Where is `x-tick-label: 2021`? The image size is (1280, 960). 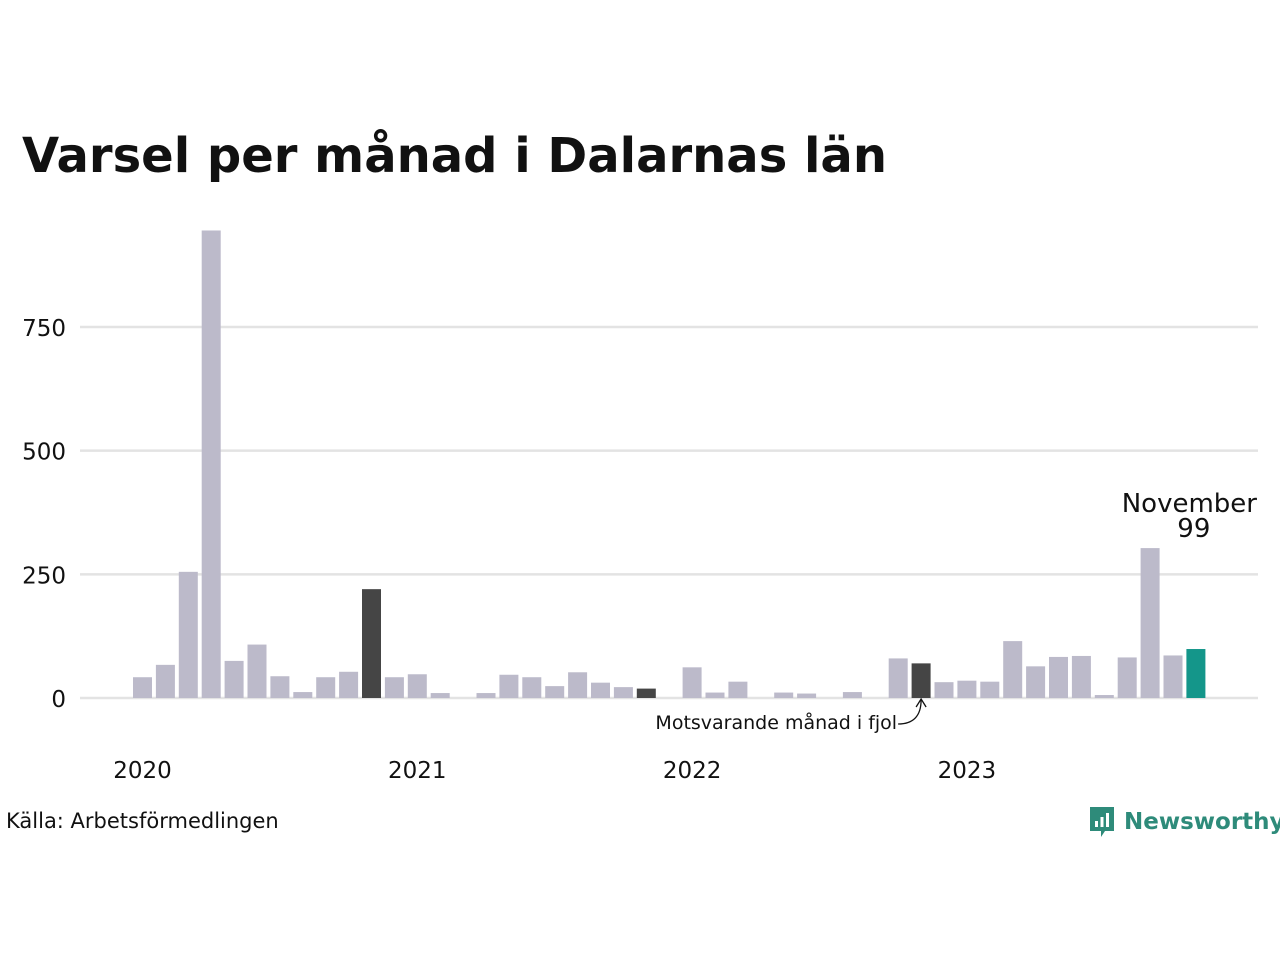 x-tick-label: 2021 is located at coordinates (417, 771).